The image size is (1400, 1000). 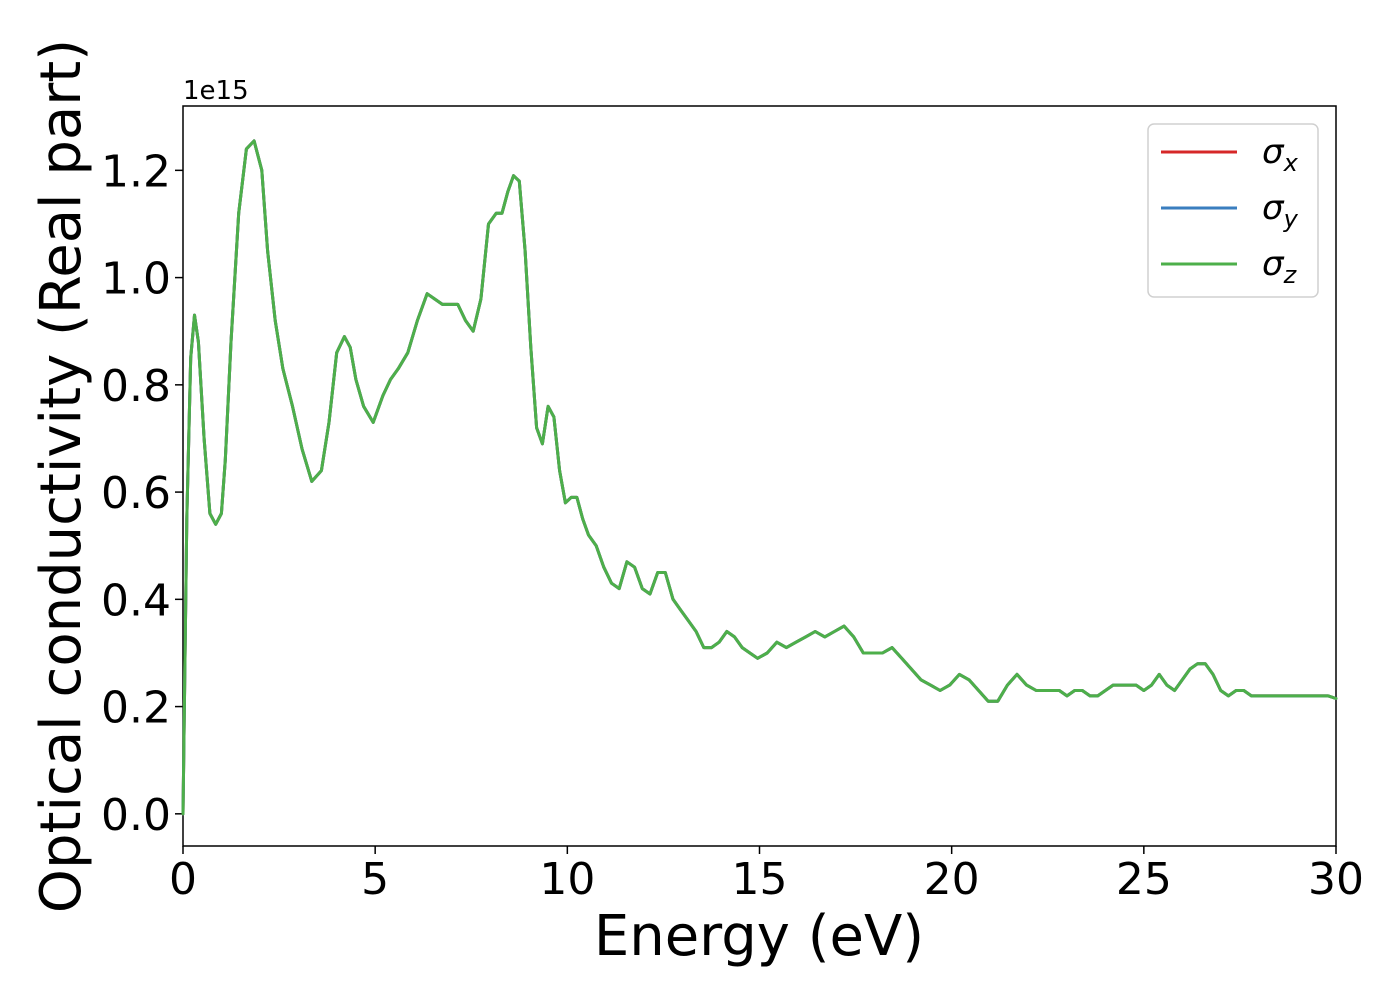 I want to click on x-axis-ticks: 0 5 10 15 20 25 30, so click(x=766, y=875).